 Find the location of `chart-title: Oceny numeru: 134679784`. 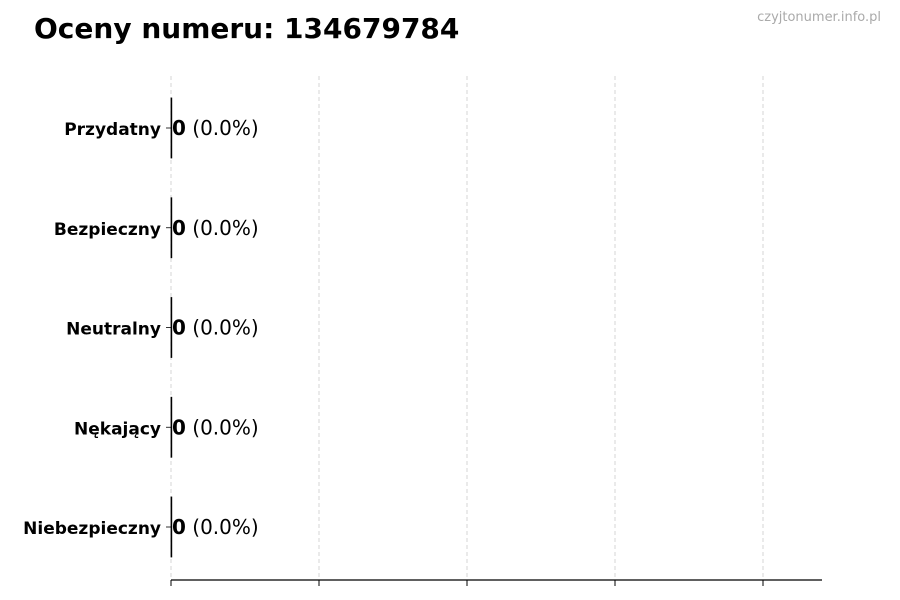

chart-title: Oceny numeru: 134679784 is located at coordinates (247, 28).